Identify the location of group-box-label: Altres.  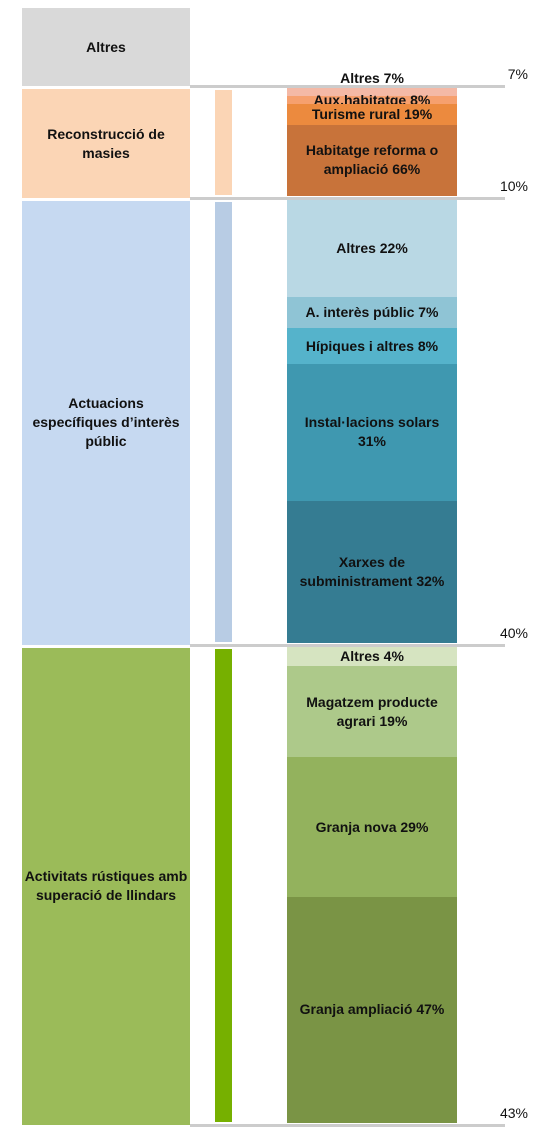
(106, 46).